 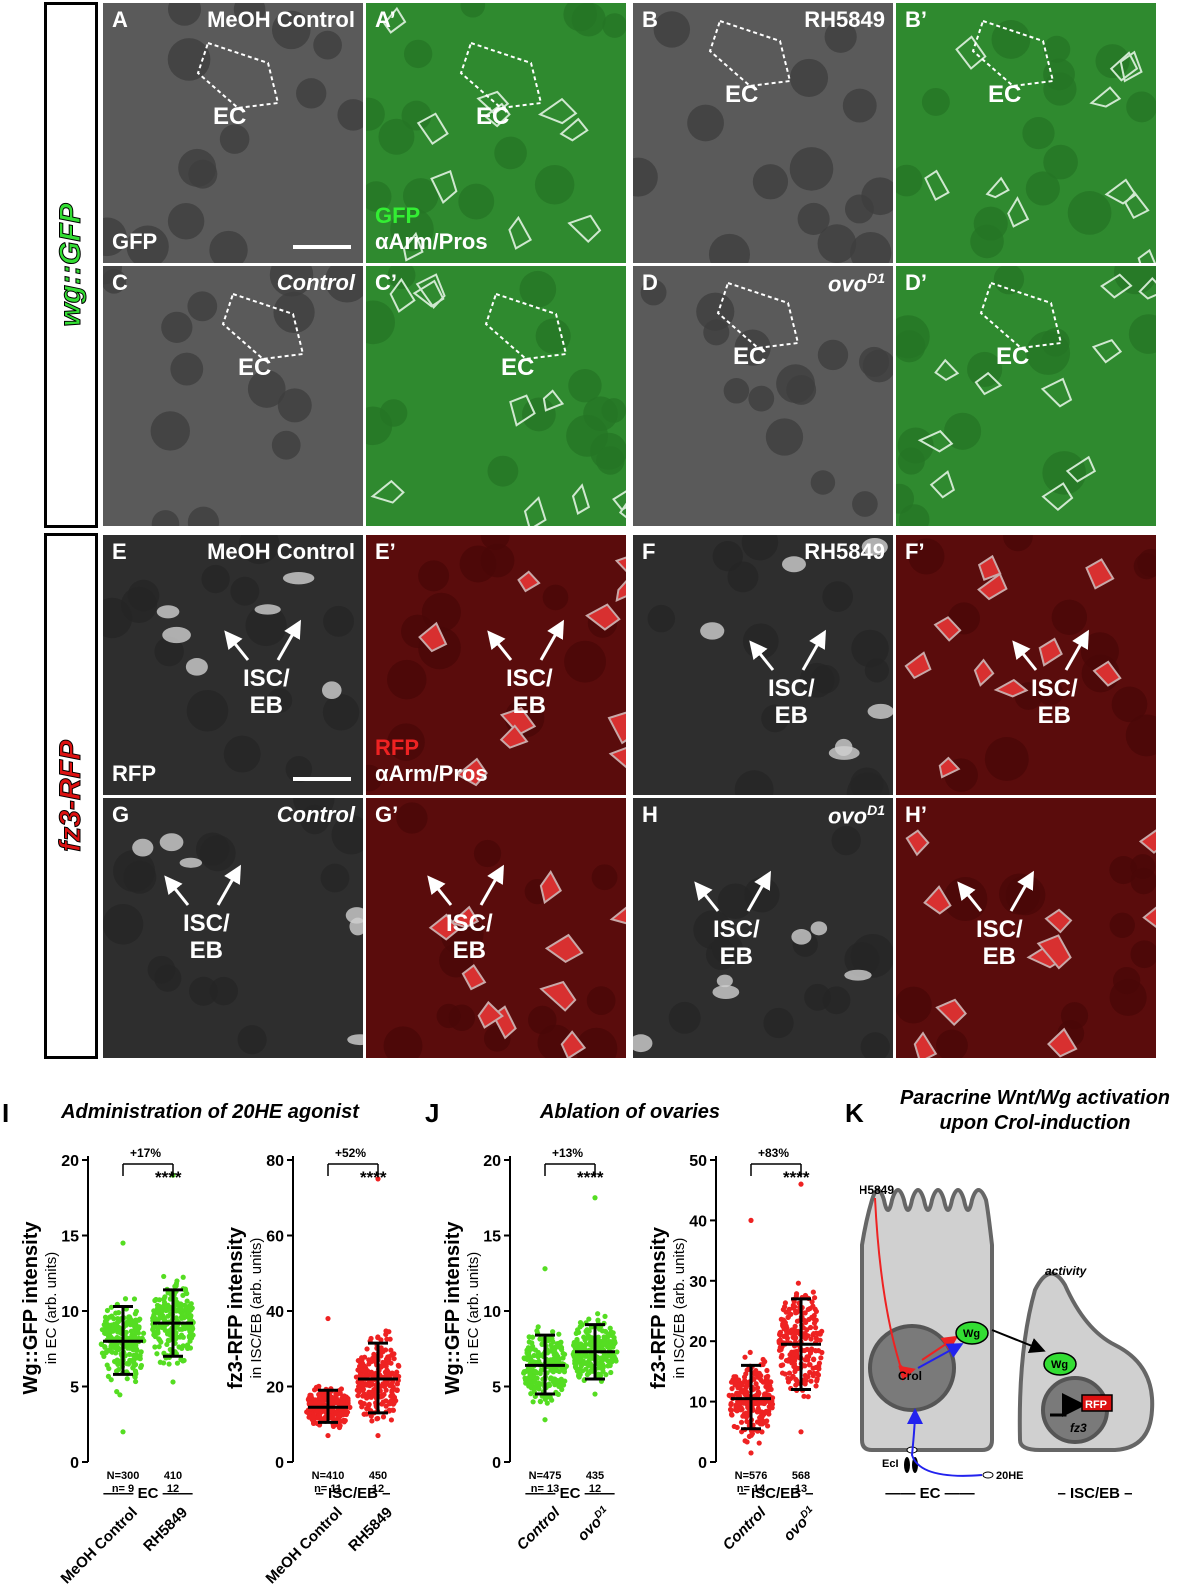 I want to click on channel-label: GFP αArm/Pros, so click(x=431, y=228).